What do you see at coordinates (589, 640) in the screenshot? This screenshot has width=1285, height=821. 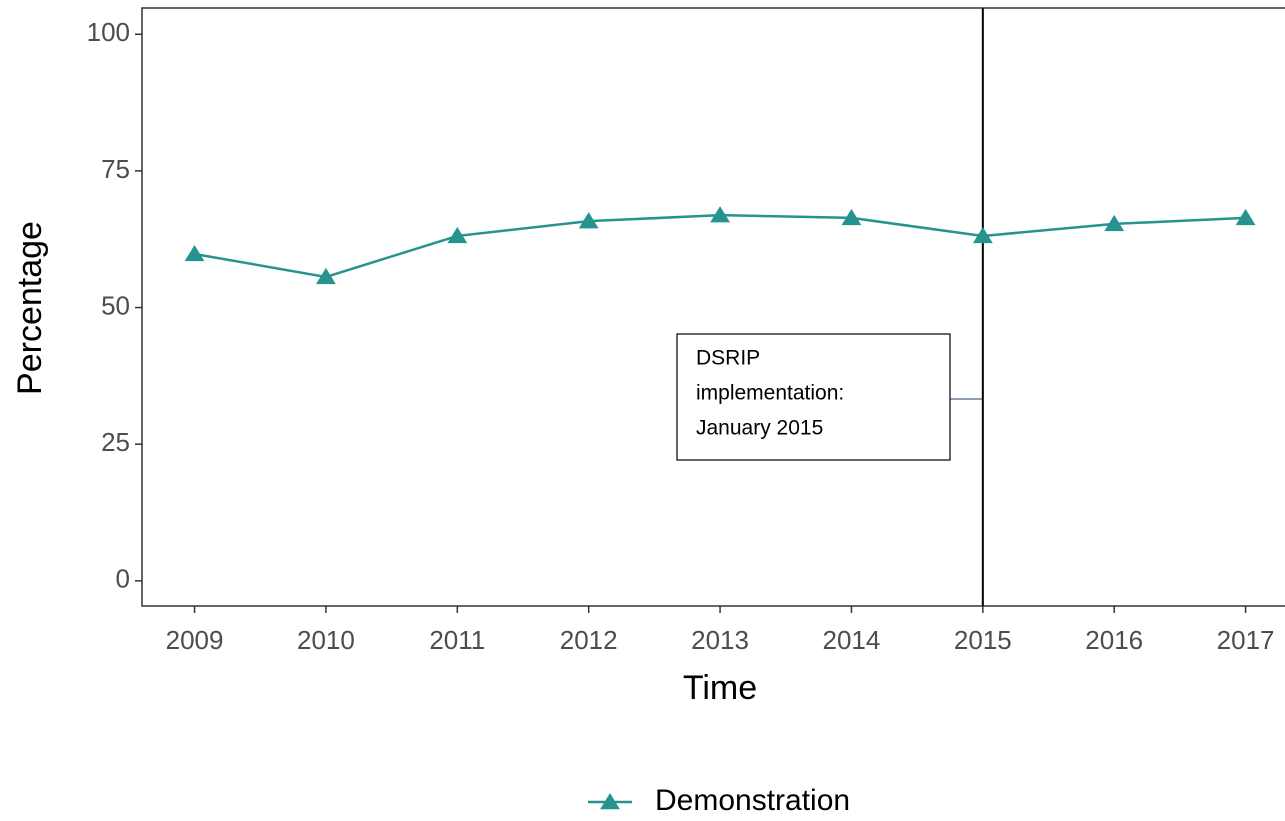 I see `x-tick-label: 2012` at bounding box center [589, 640].